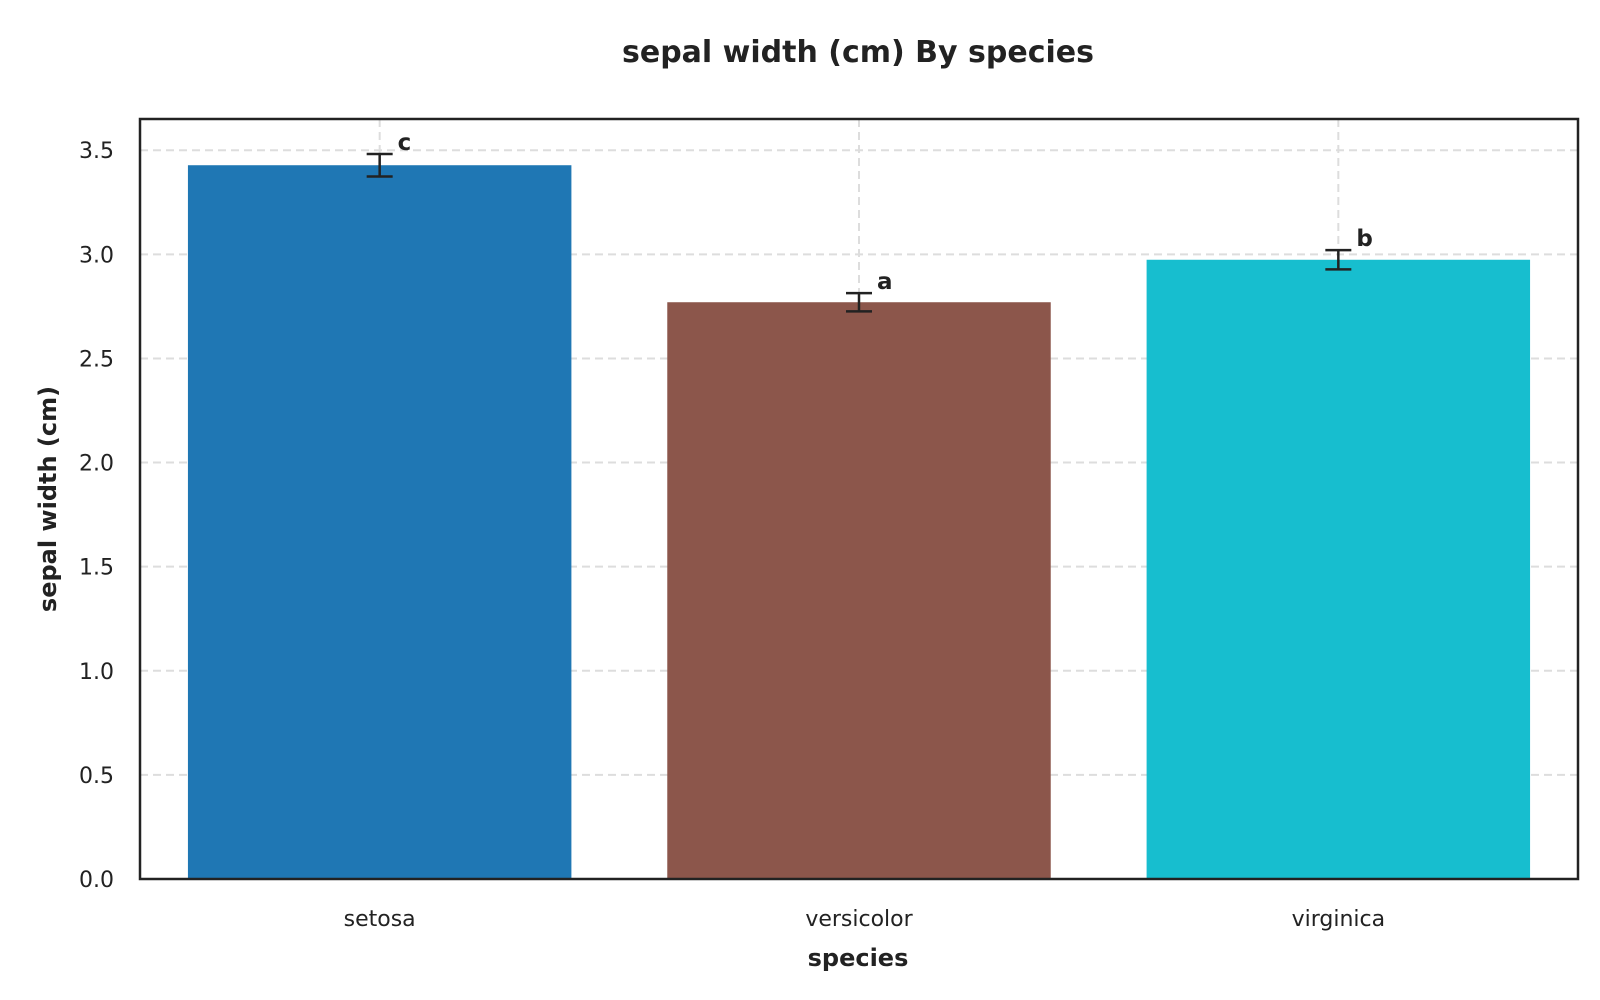  Describe the element at coordinates (405, 143) in the screenshot. I see `significance-letter-setosa: c` at that location.